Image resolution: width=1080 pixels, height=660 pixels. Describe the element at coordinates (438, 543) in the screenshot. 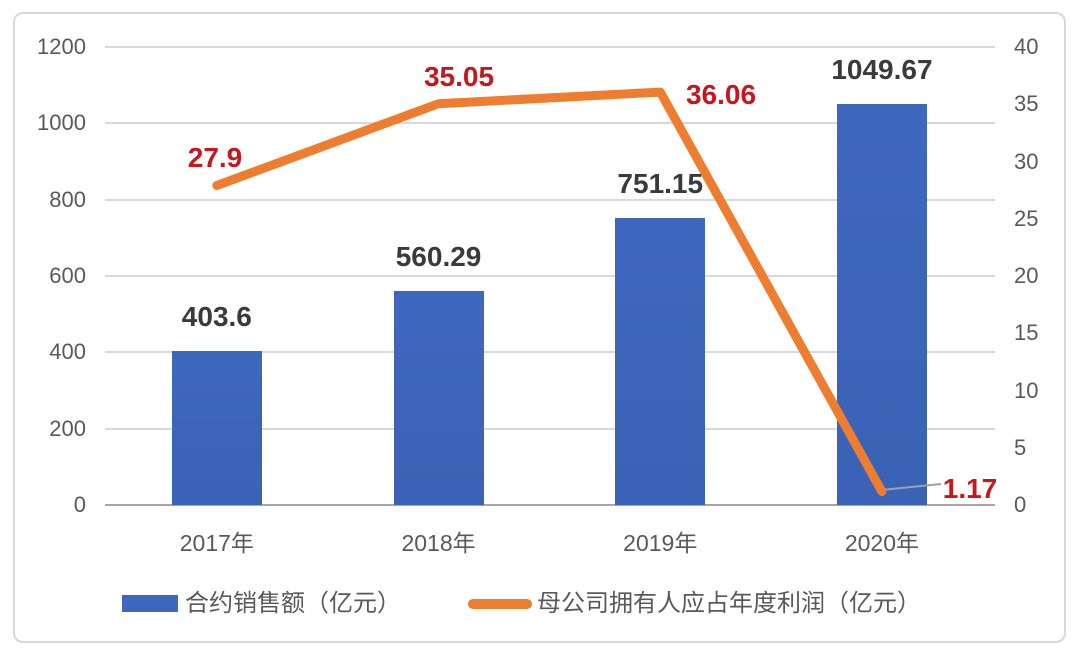

I see `x-axis-category-label: 2018年` at that location.